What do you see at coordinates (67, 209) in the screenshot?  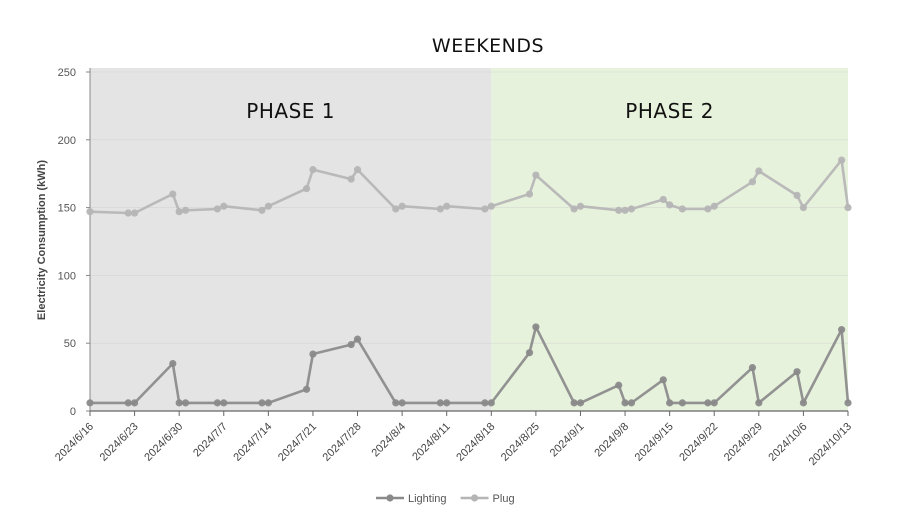 I see `y-tick-label-150: 150` at bounding box center [67, 209].